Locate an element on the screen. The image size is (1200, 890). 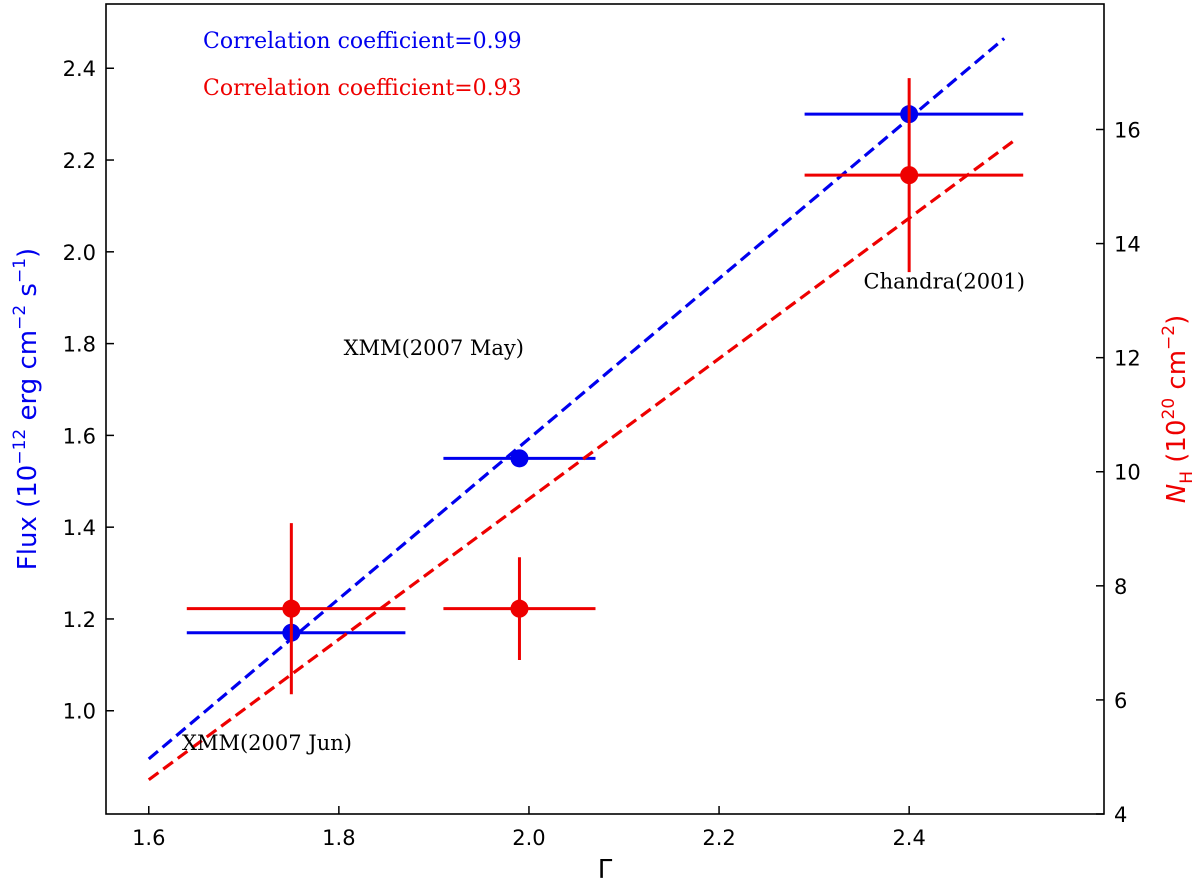
y-axis-right: 4 6 8 10 12 14 16 is located at coordinates (1118, 472).